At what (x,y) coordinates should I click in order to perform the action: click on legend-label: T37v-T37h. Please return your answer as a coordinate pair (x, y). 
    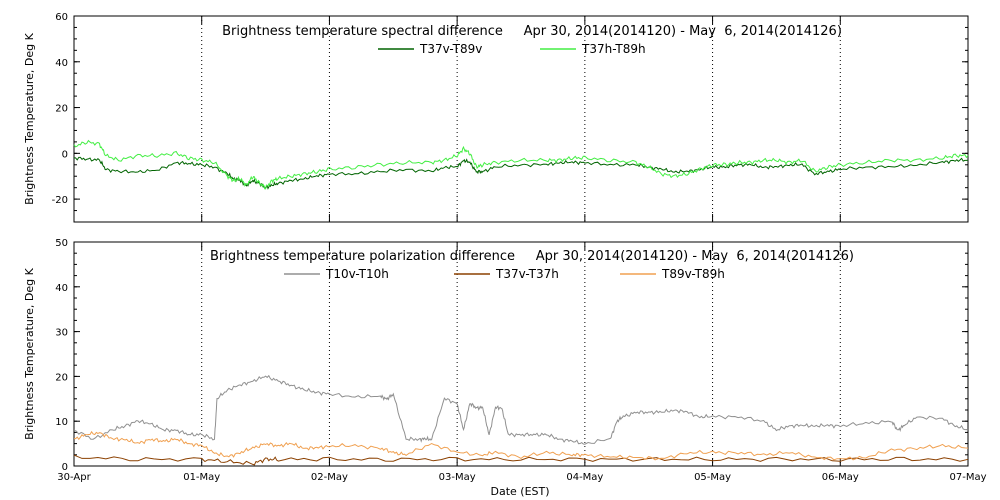
    Looking at the image, I should click on (527, 274).